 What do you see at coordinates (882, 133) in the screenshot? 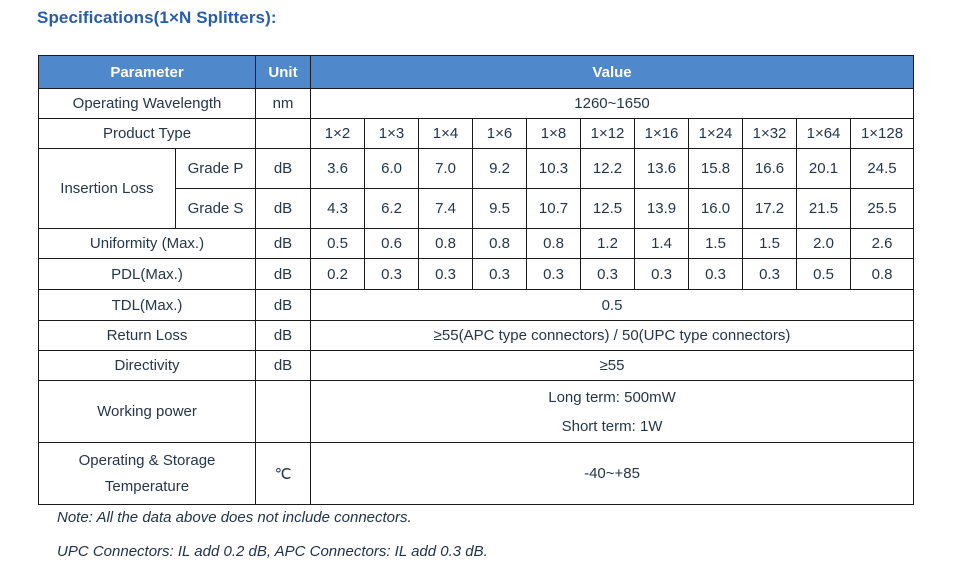
I see `product-type-cell: 1×128` at bounding box center [882, 133].